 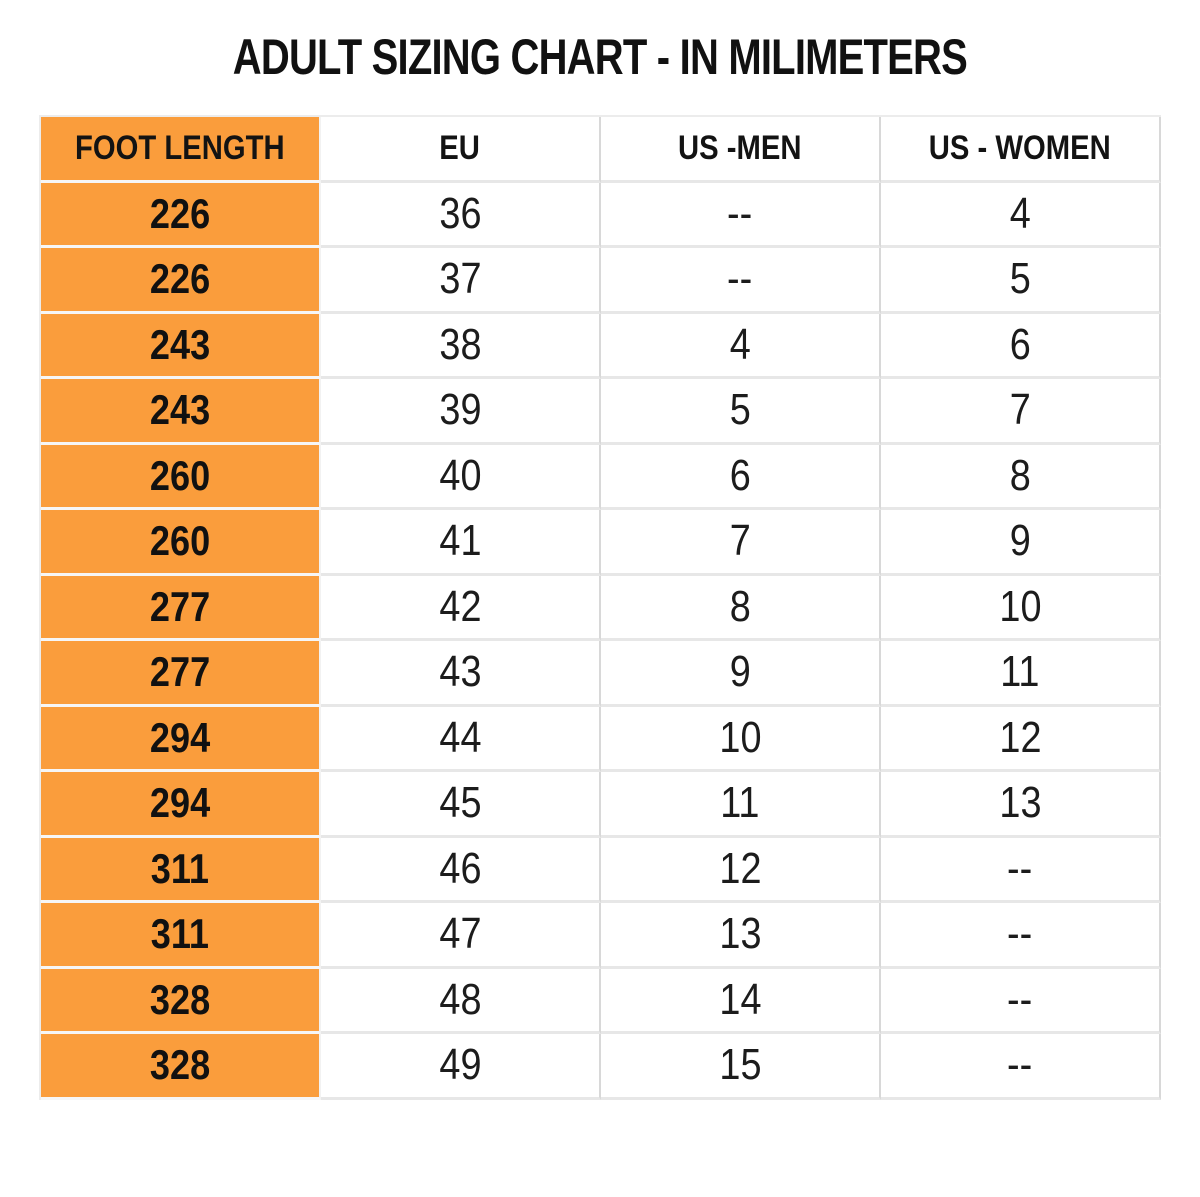 I want to click on table-row: 294 44 10 12, so click(x=601, y=739).